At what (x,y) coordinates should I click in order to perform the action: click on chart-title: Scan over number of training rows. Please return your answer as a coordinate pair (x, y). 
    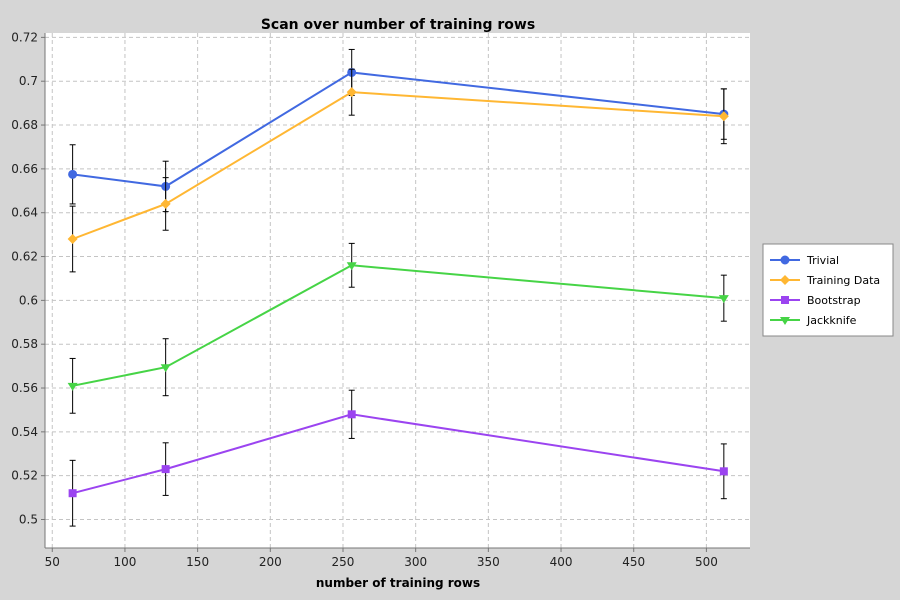
    Looking at the image, I should click on (398, 25).